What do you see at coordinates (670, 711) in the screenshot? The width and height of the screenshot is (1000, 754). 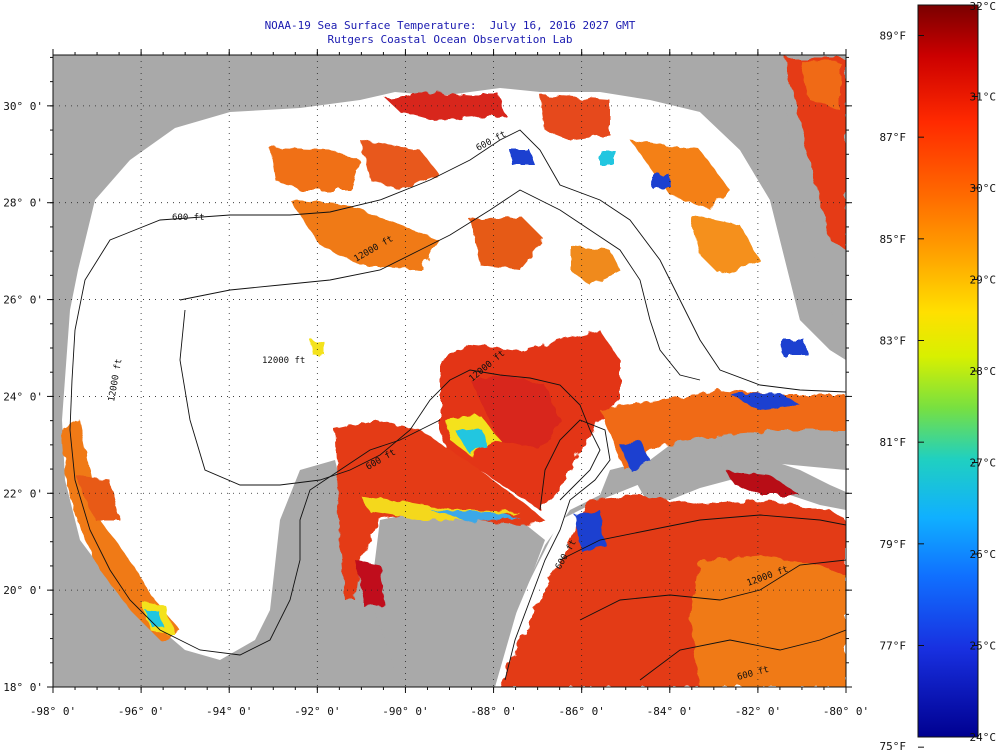 I see `lon-tick-label: -84° 0'` at bounding box center [670, 711].